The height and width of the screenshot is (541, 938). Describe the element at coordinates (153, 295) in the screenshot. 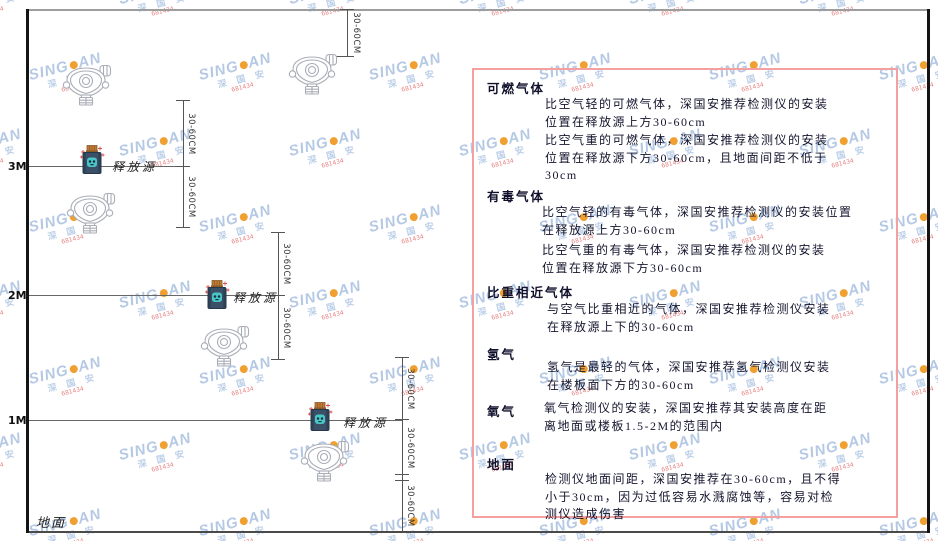

I see `level-line-2m` at that location.